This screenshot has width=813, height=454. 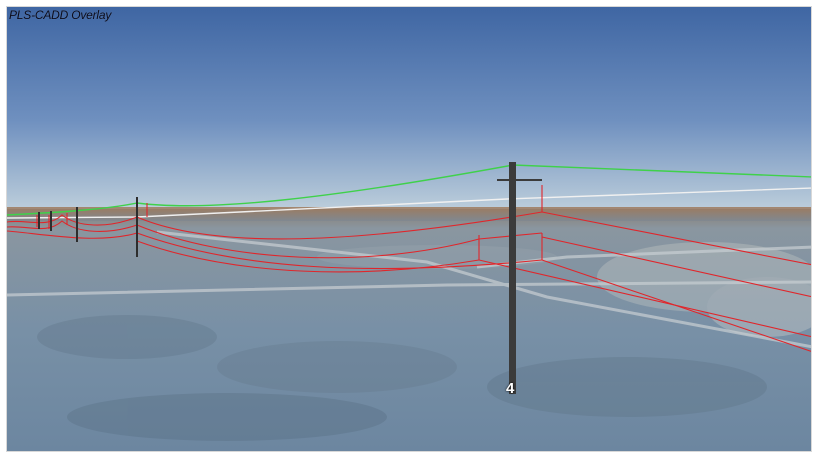 I want to click on structure-label: 4, so click(x=510, y=388).